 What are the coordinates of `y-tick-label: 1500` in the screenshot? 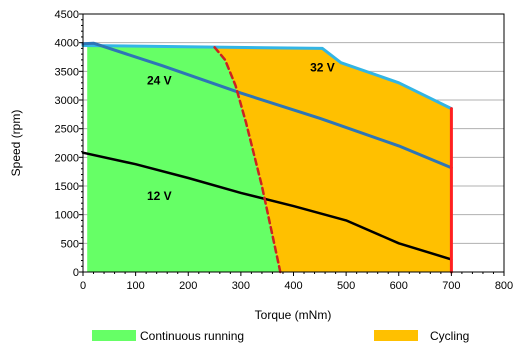 It's located at (67, 187).